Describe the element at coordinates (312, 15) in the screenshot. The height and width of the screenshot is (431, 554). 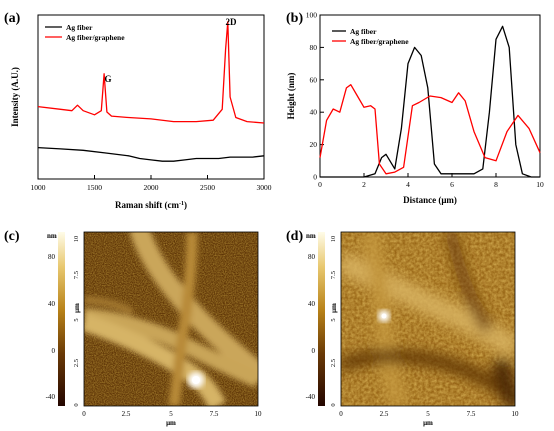
I see `y-tick-label: 100` at that location.